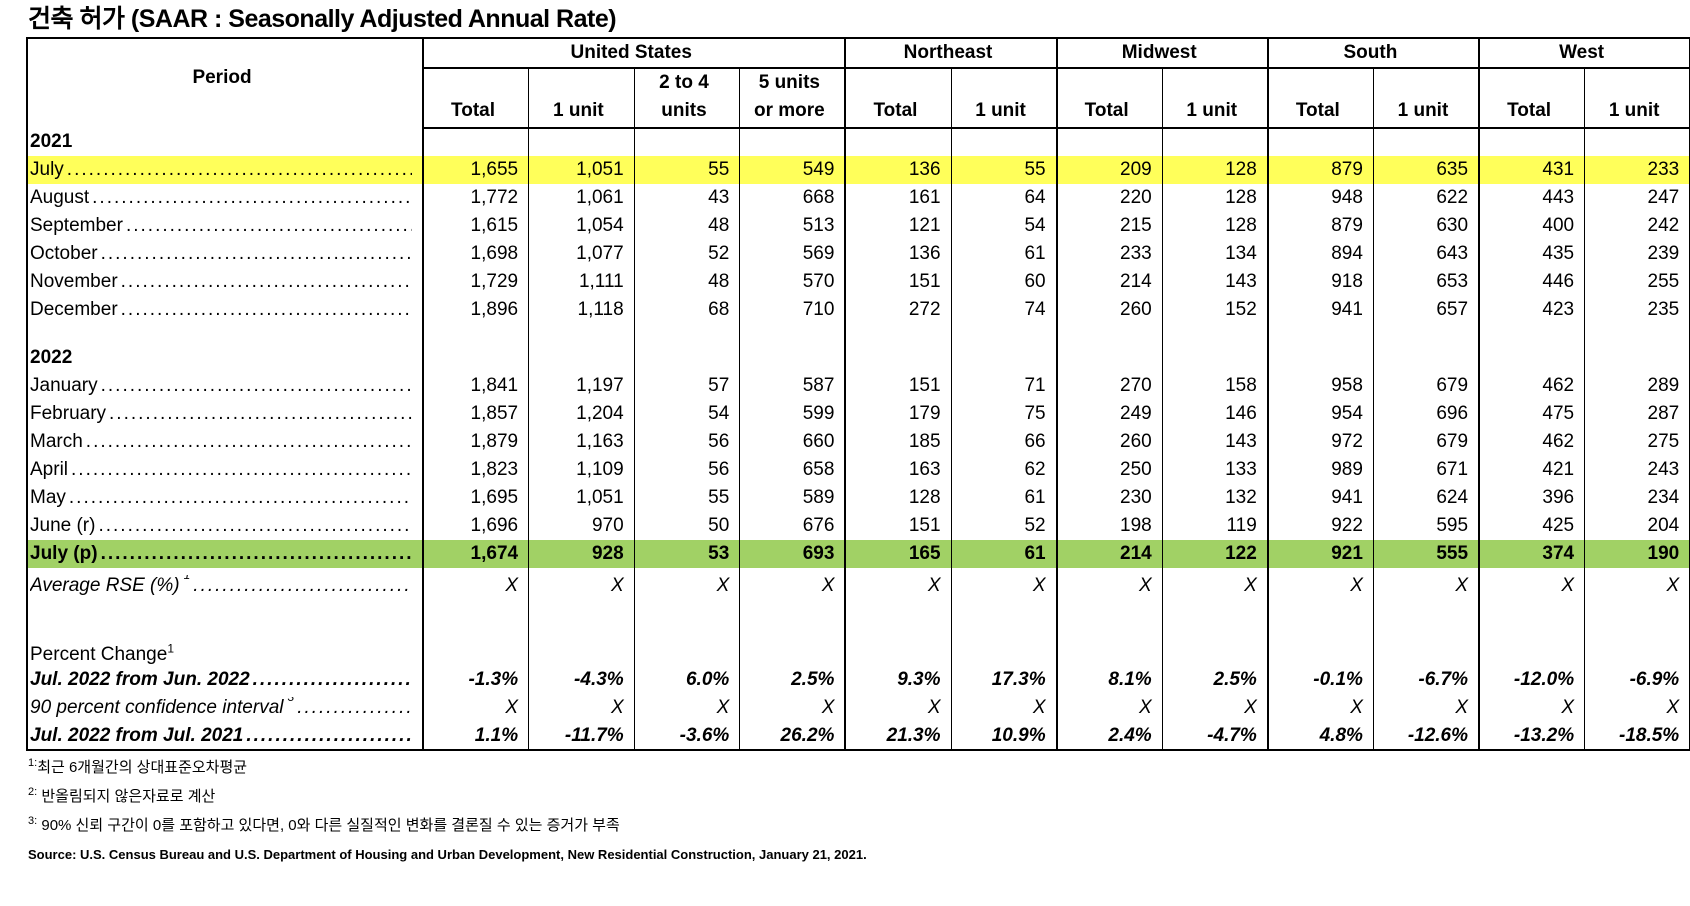  Describe the element at coordinates (792, 226) in the screenshot. I see `value-cell: 513` at that location.